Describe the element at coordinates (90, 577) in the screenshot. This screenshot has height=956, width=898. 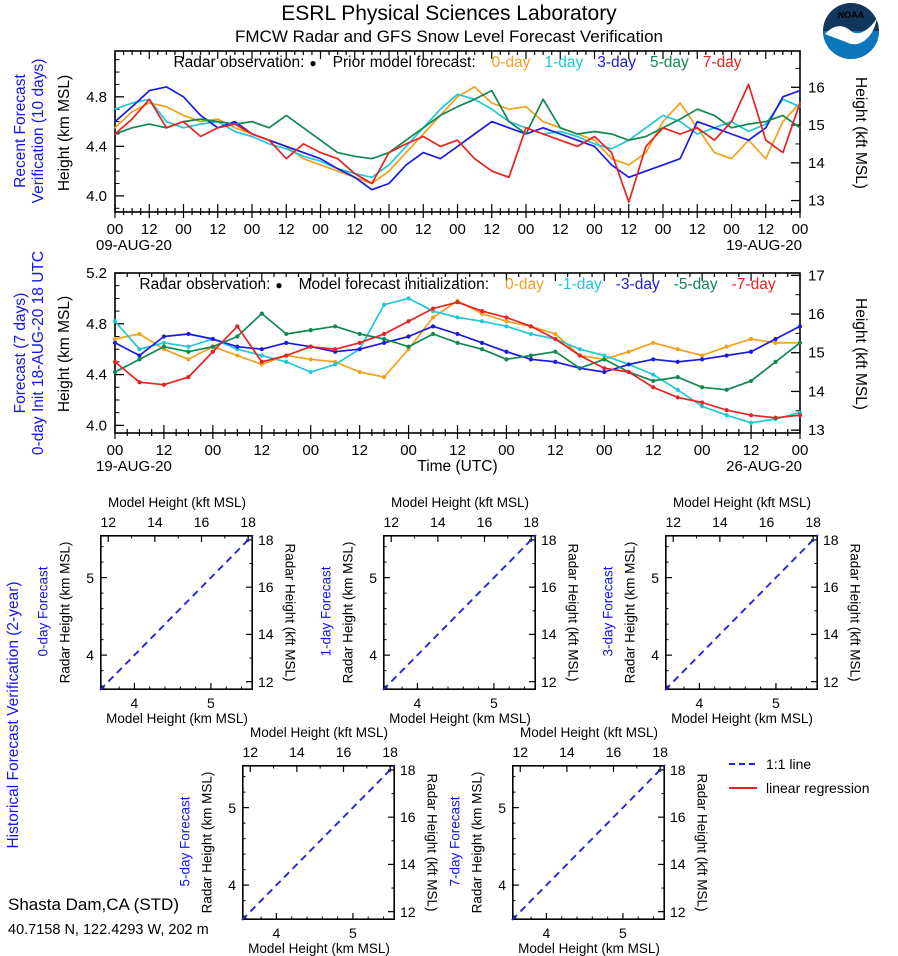
I see `left-tick-5: 5` at that location.